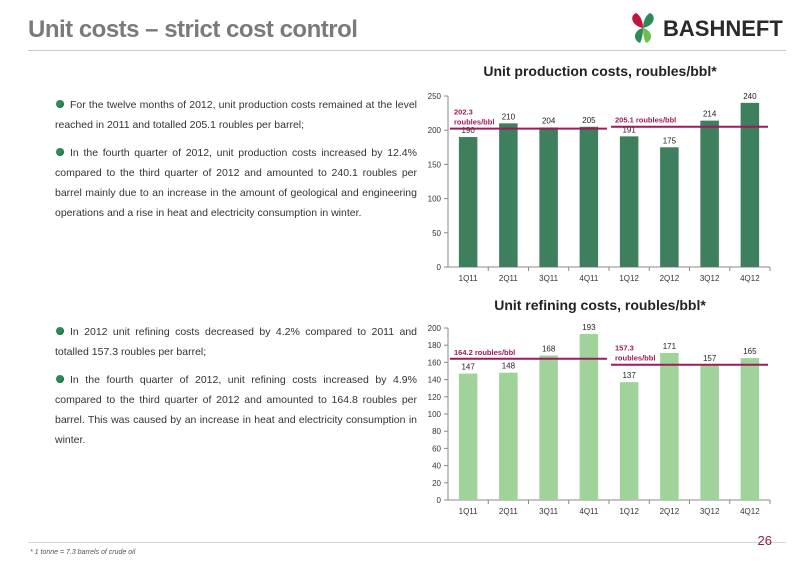  I want to click on y-tick-label: 40, so click(436, 466).